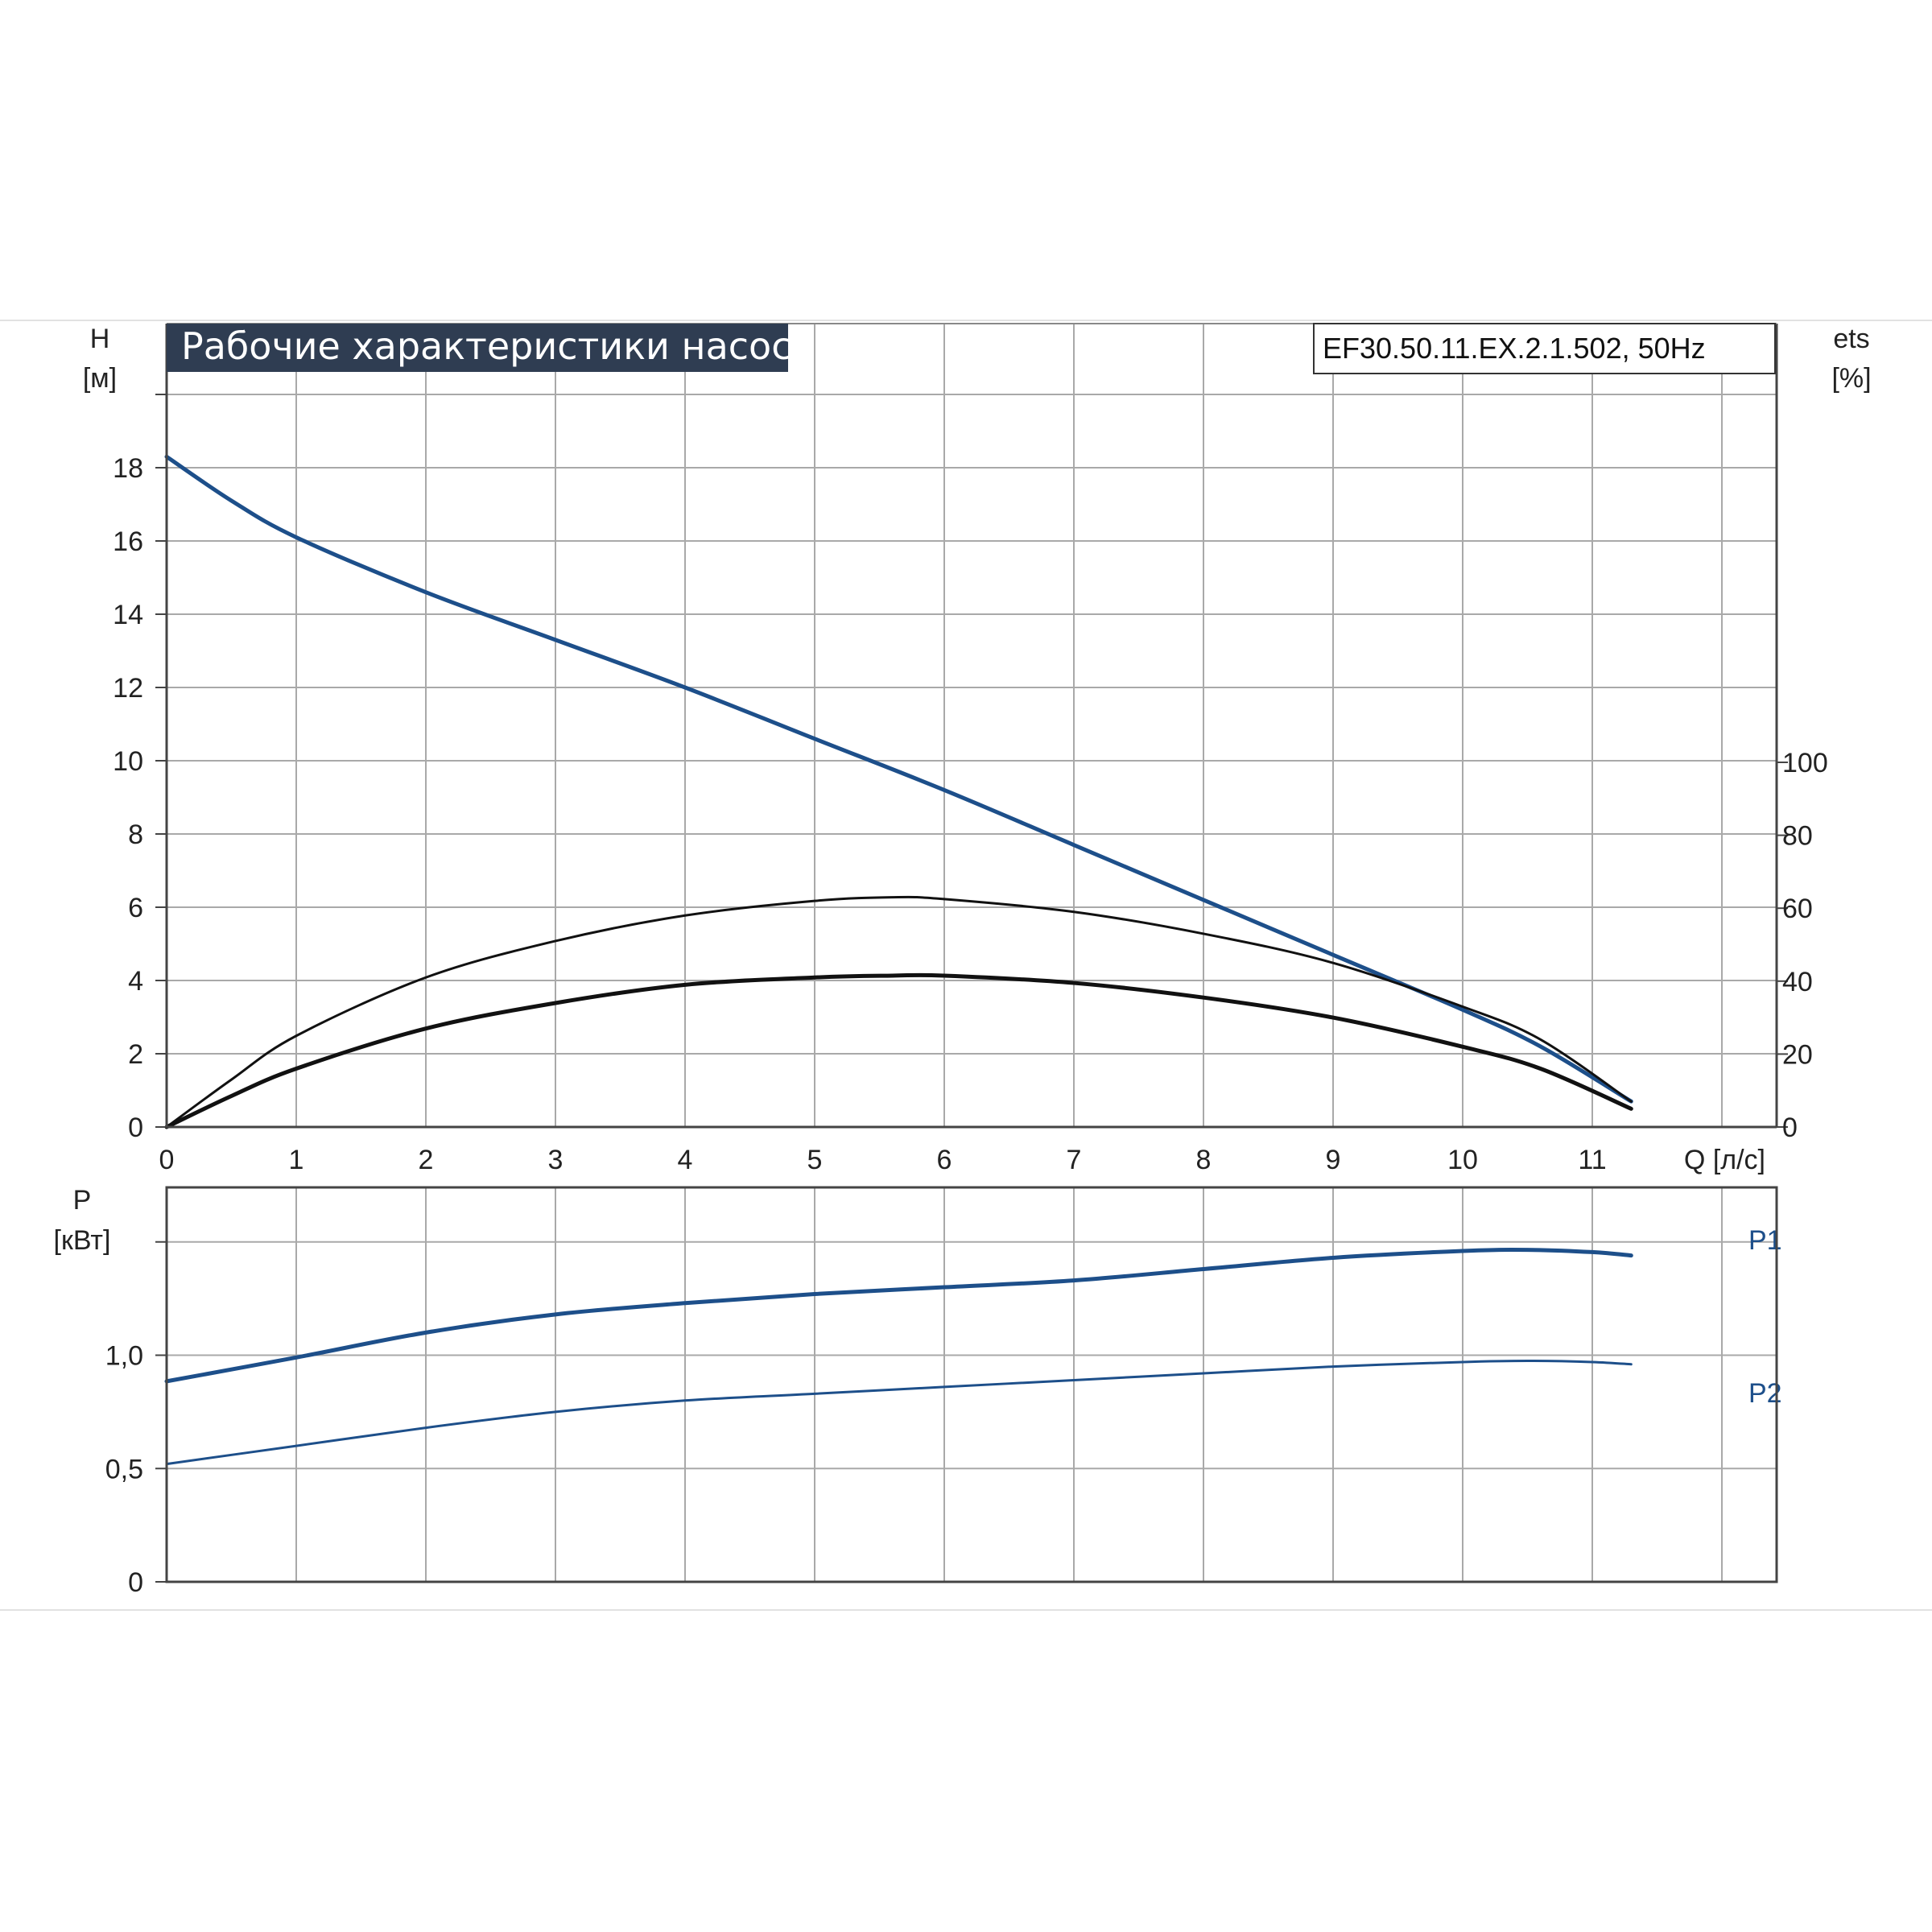 The width and height of the screenshot is (1932, 1932). I want to click on head-y-axis-title-line1: H, so click(100, 339).